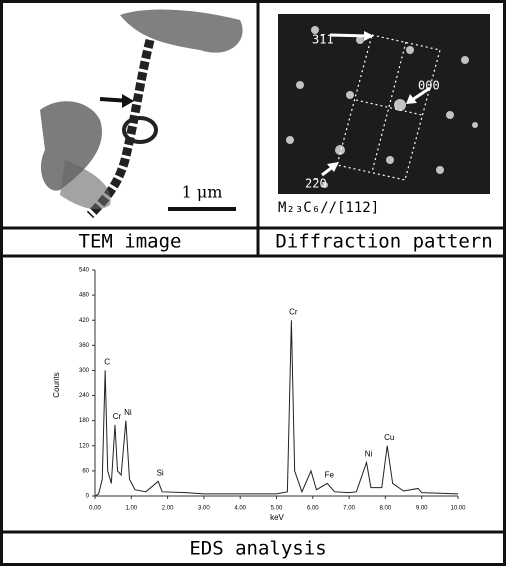 This screenshot has height=571, width=506. I want to click on x-axis-label: keV, so click(277, 517).